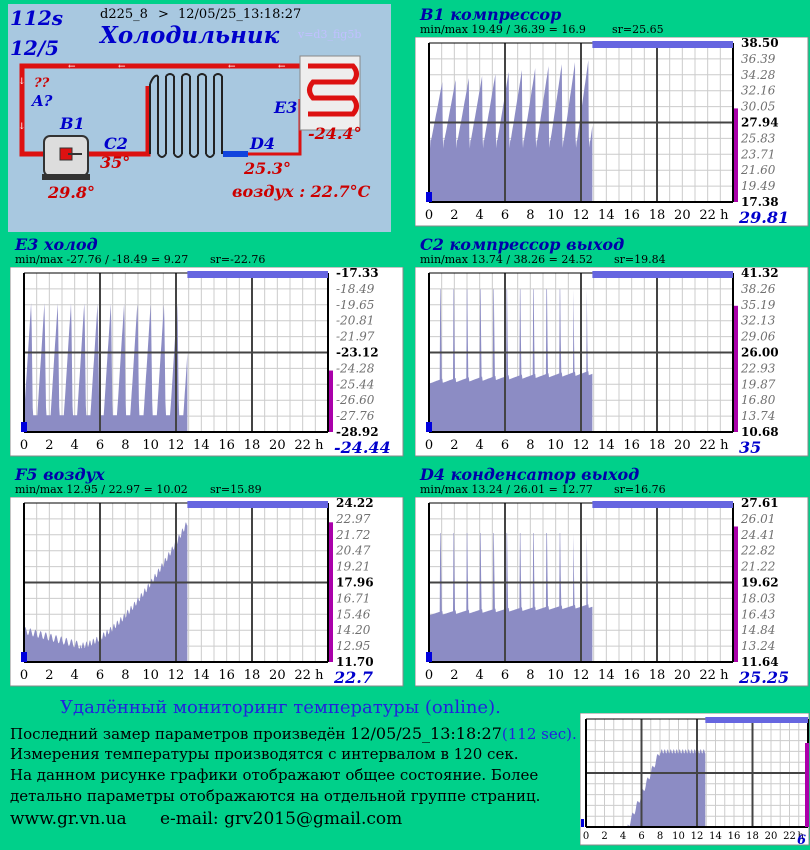  Describe the element at coordinates (357, 273) in the screenshot. I see `y-tick-label: -17.33` at that location.